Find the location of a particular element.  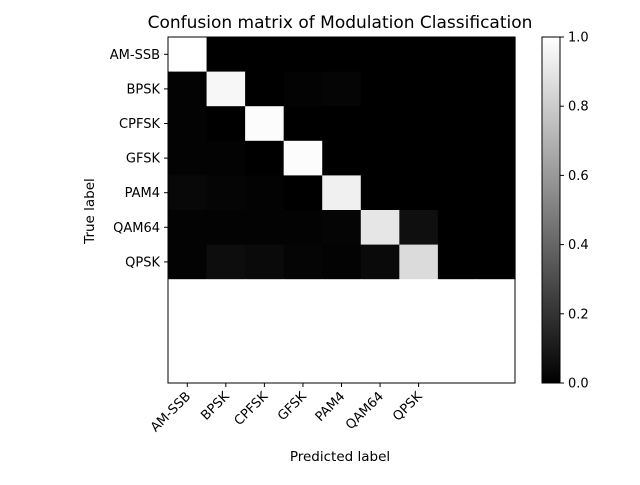

y-axis-label: True label is located at coordinates (90, 211).